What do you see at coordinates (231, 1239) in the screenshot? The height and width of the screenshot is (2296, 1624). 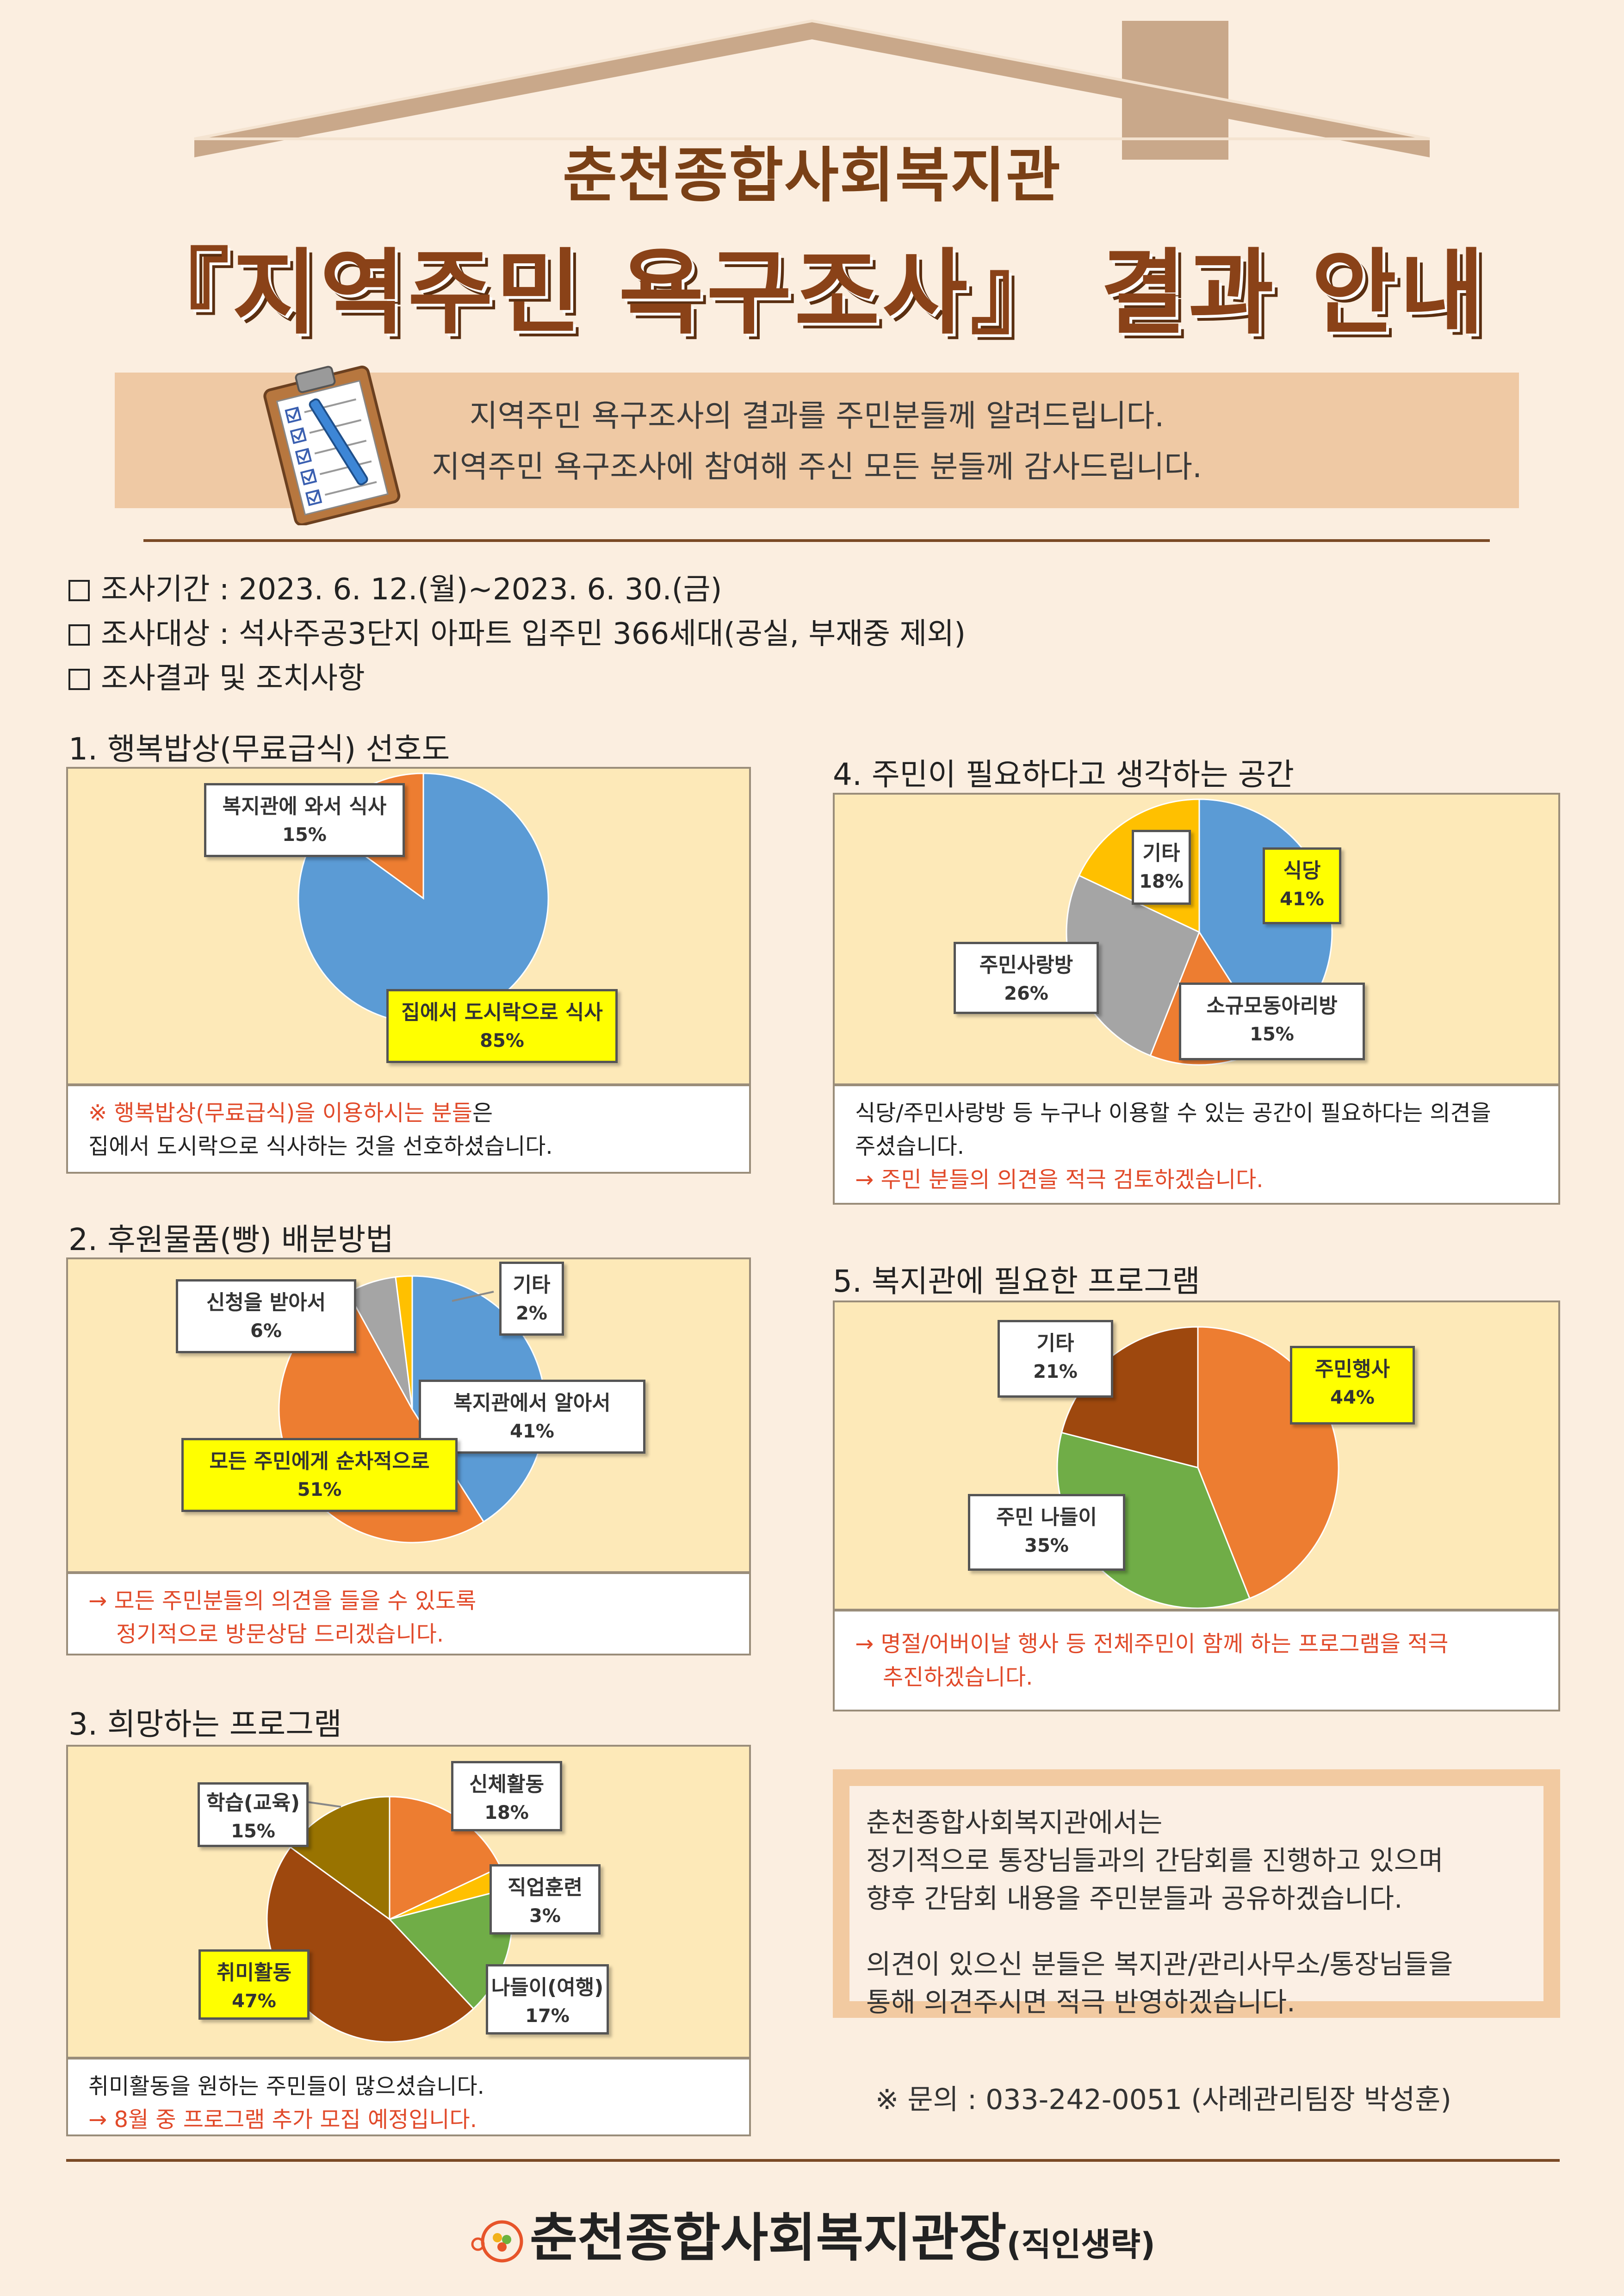 I see `section-2-title: 2. 후원물품(빵) 배분방법` at bounding box center [231, 1239].